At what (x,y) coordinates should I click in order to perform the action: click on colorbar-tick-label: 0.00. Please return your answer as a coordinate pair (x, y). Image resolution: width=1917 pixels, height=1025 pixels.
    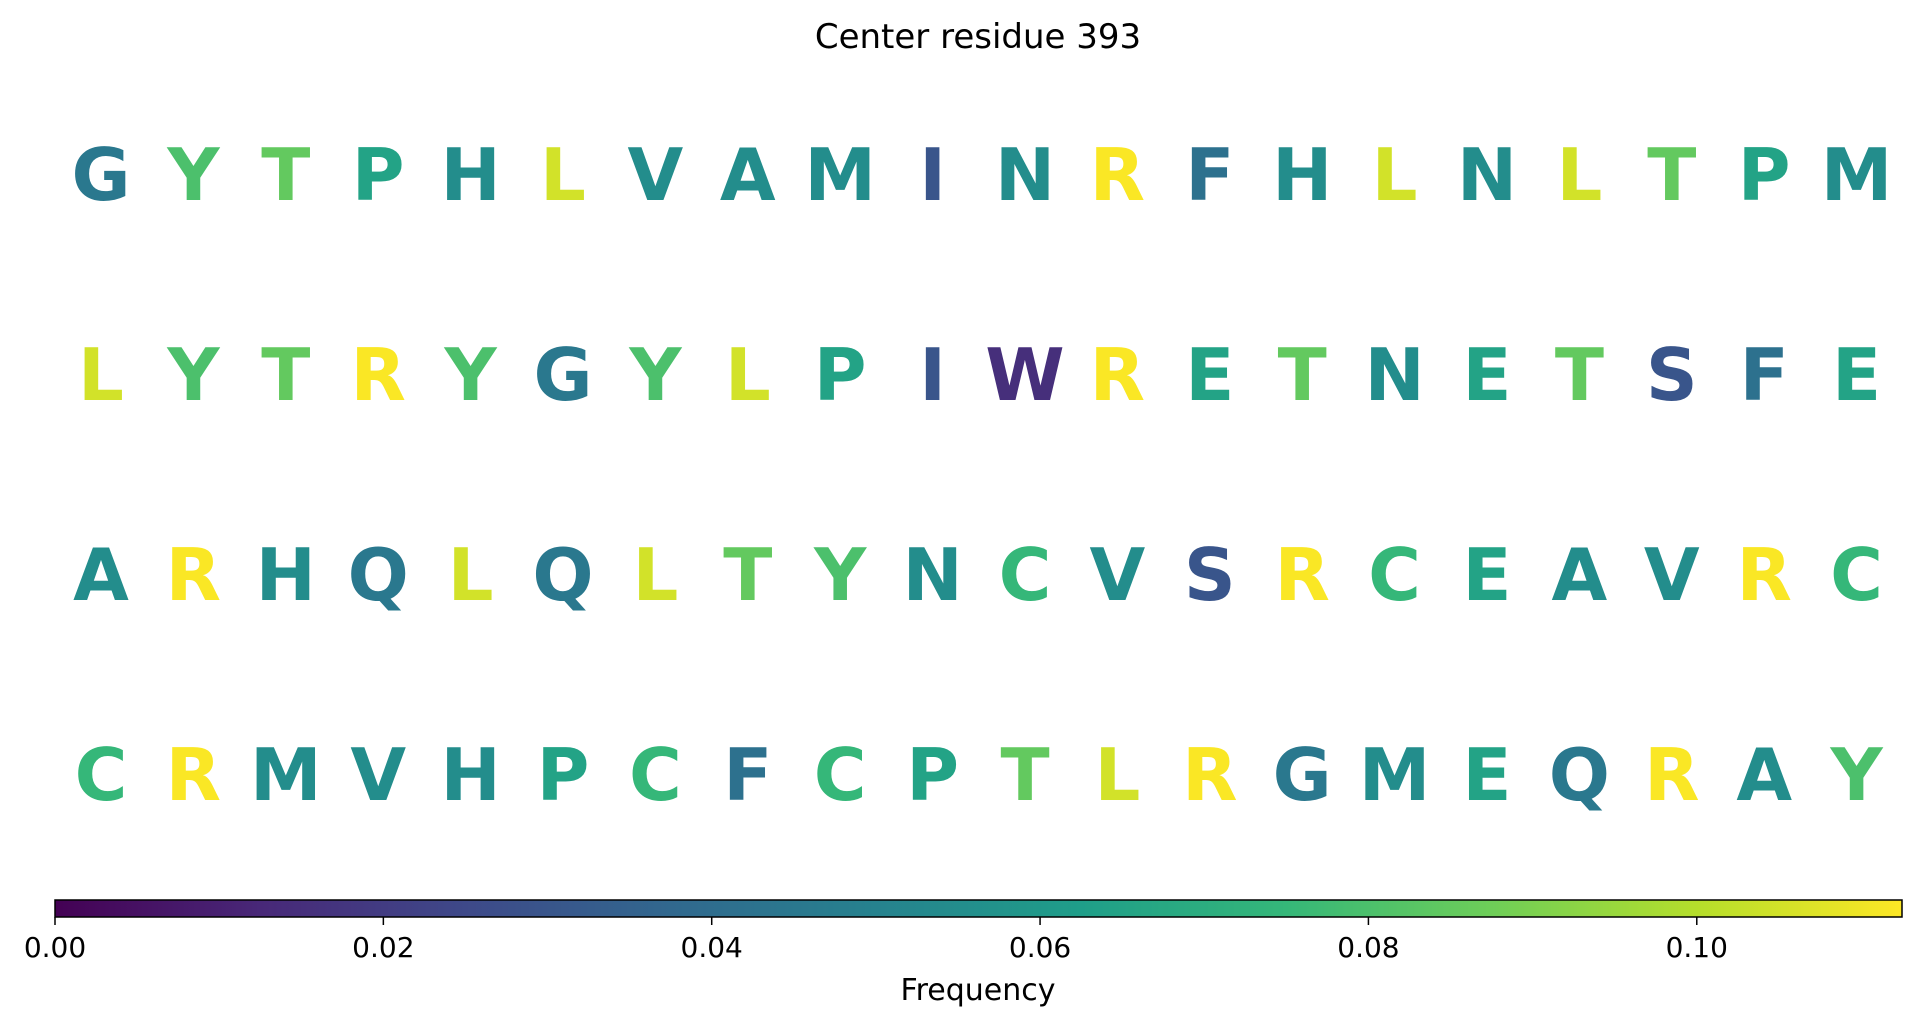
    Looking at the image, I should click on (55, 947).